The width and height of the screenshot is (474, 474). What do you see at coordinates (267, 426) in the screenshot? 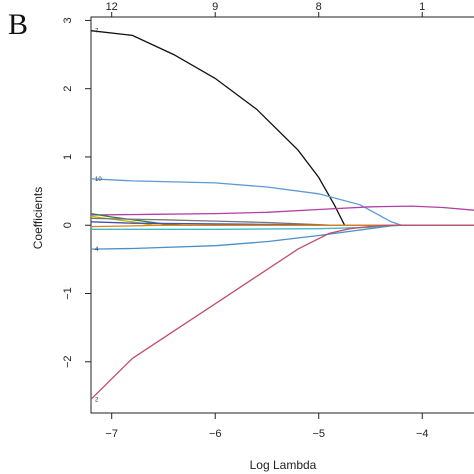
I see `bottom-axis: −7 −6 −5 −4` at bounding box center [267, 426].